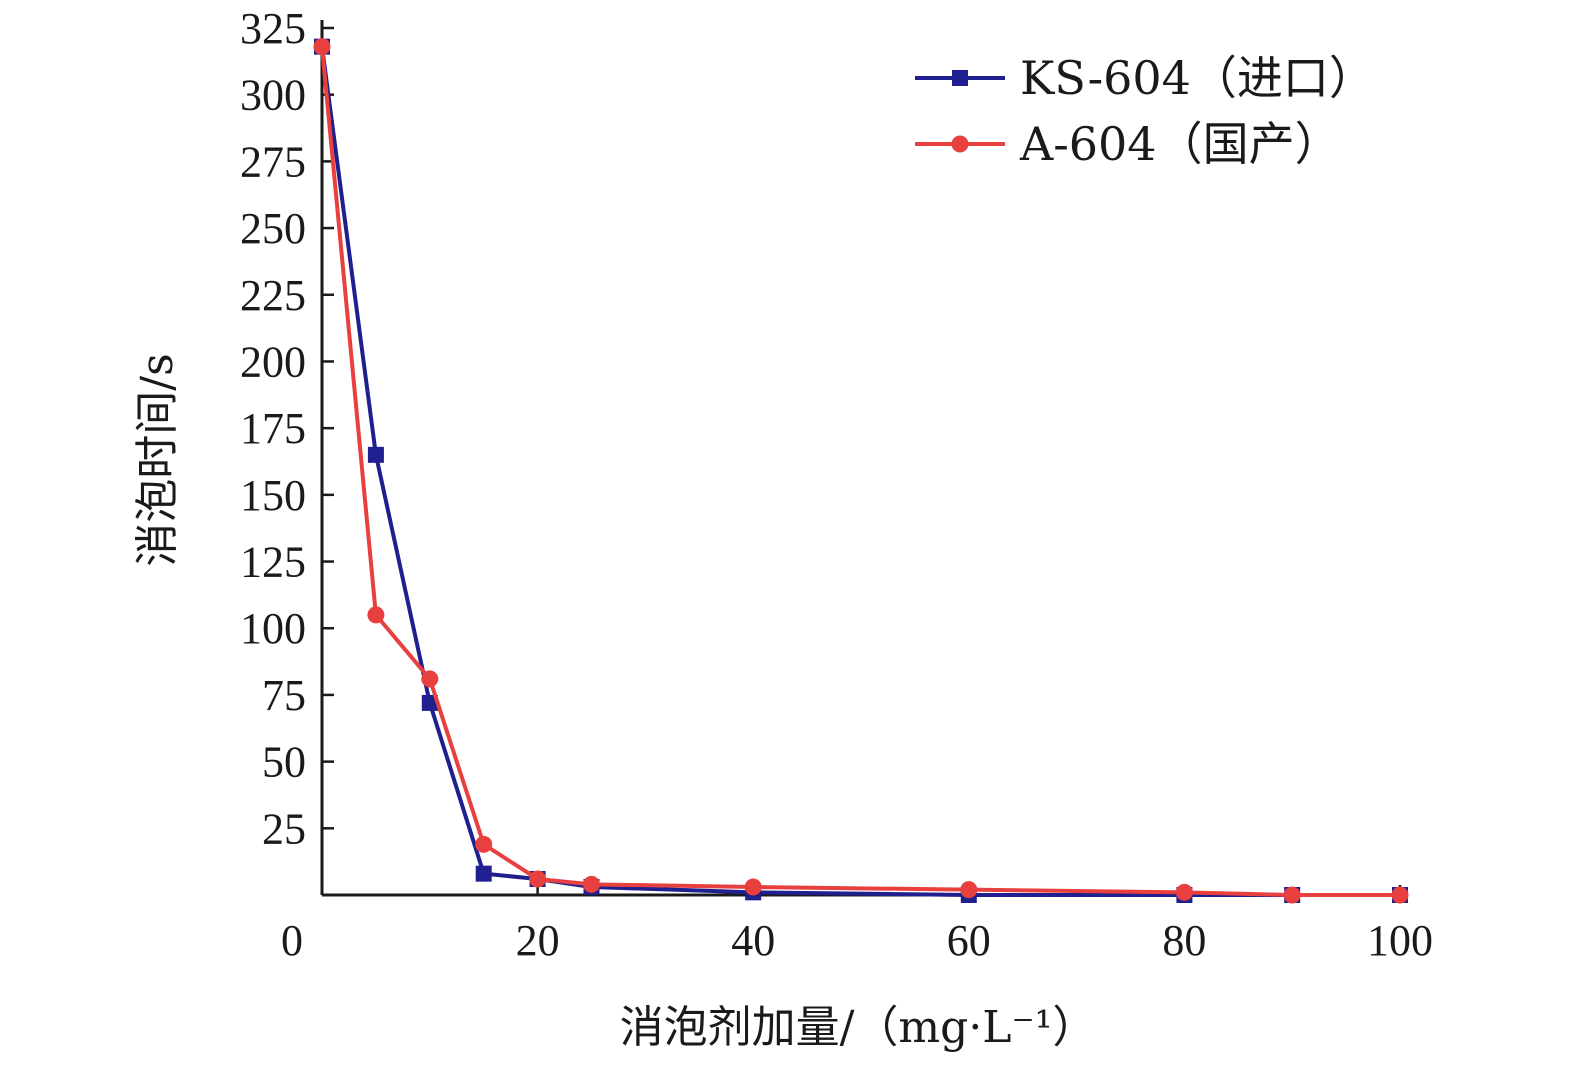 This screenshot has height=1066, width=1575. What do you see at coordinates (273, 228) in the screenshot?
I see `y-tick-label: 250` at bounding box center [273, 228].